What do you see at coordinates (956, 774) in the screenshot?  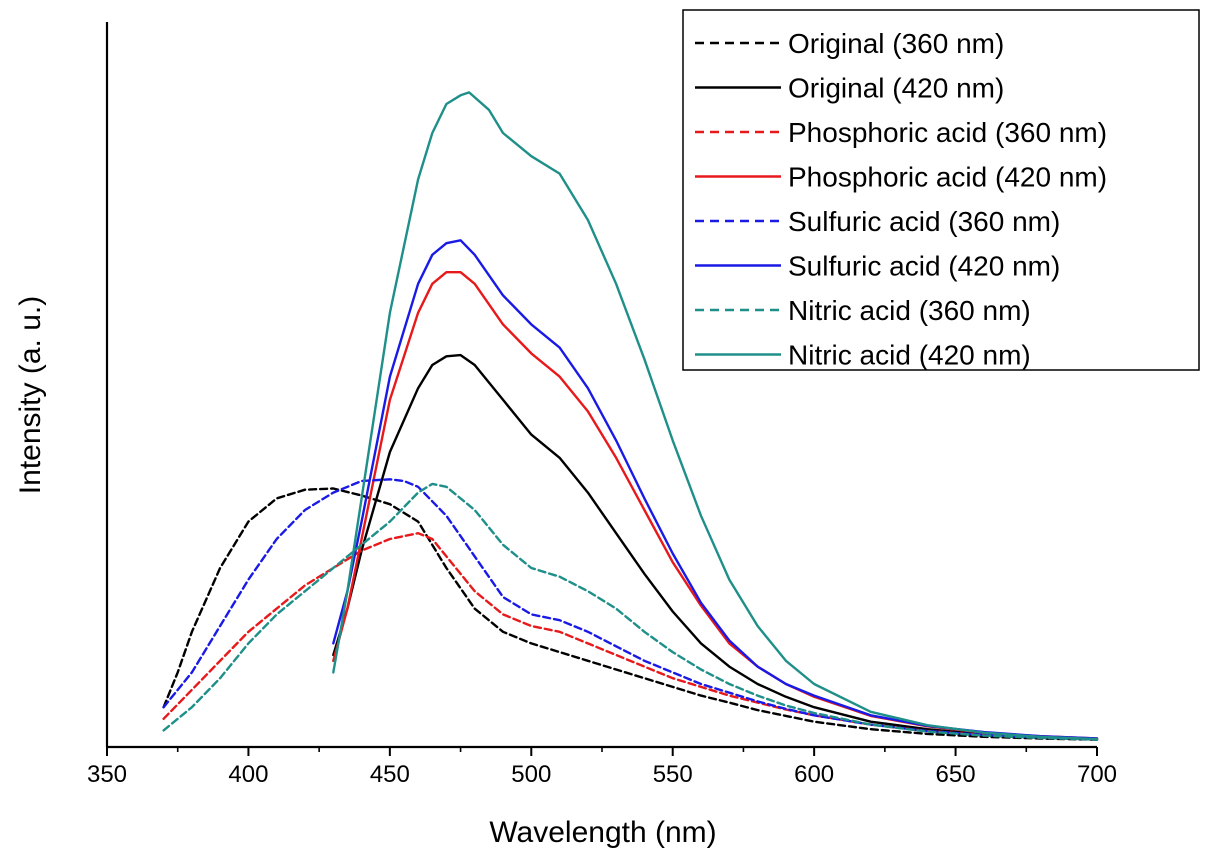 I see `x-tick-label: 650` at bounding box center [956, 774].